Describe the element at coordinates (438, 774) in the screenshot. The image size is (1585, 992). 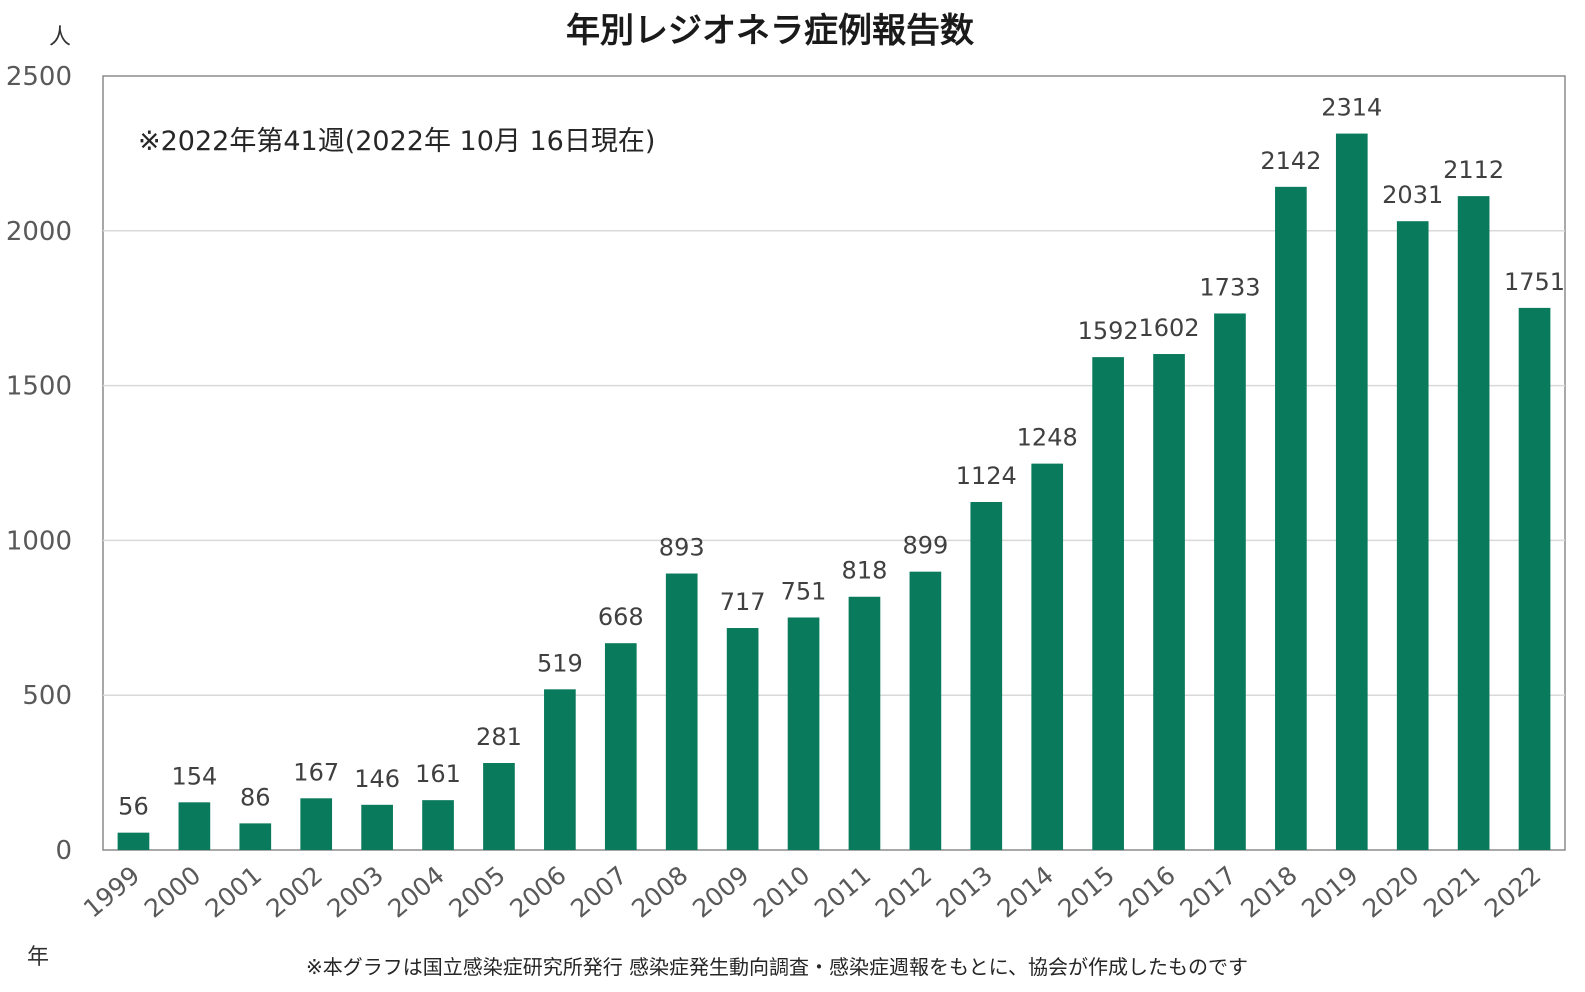
I see `data-label: 161` at that location.